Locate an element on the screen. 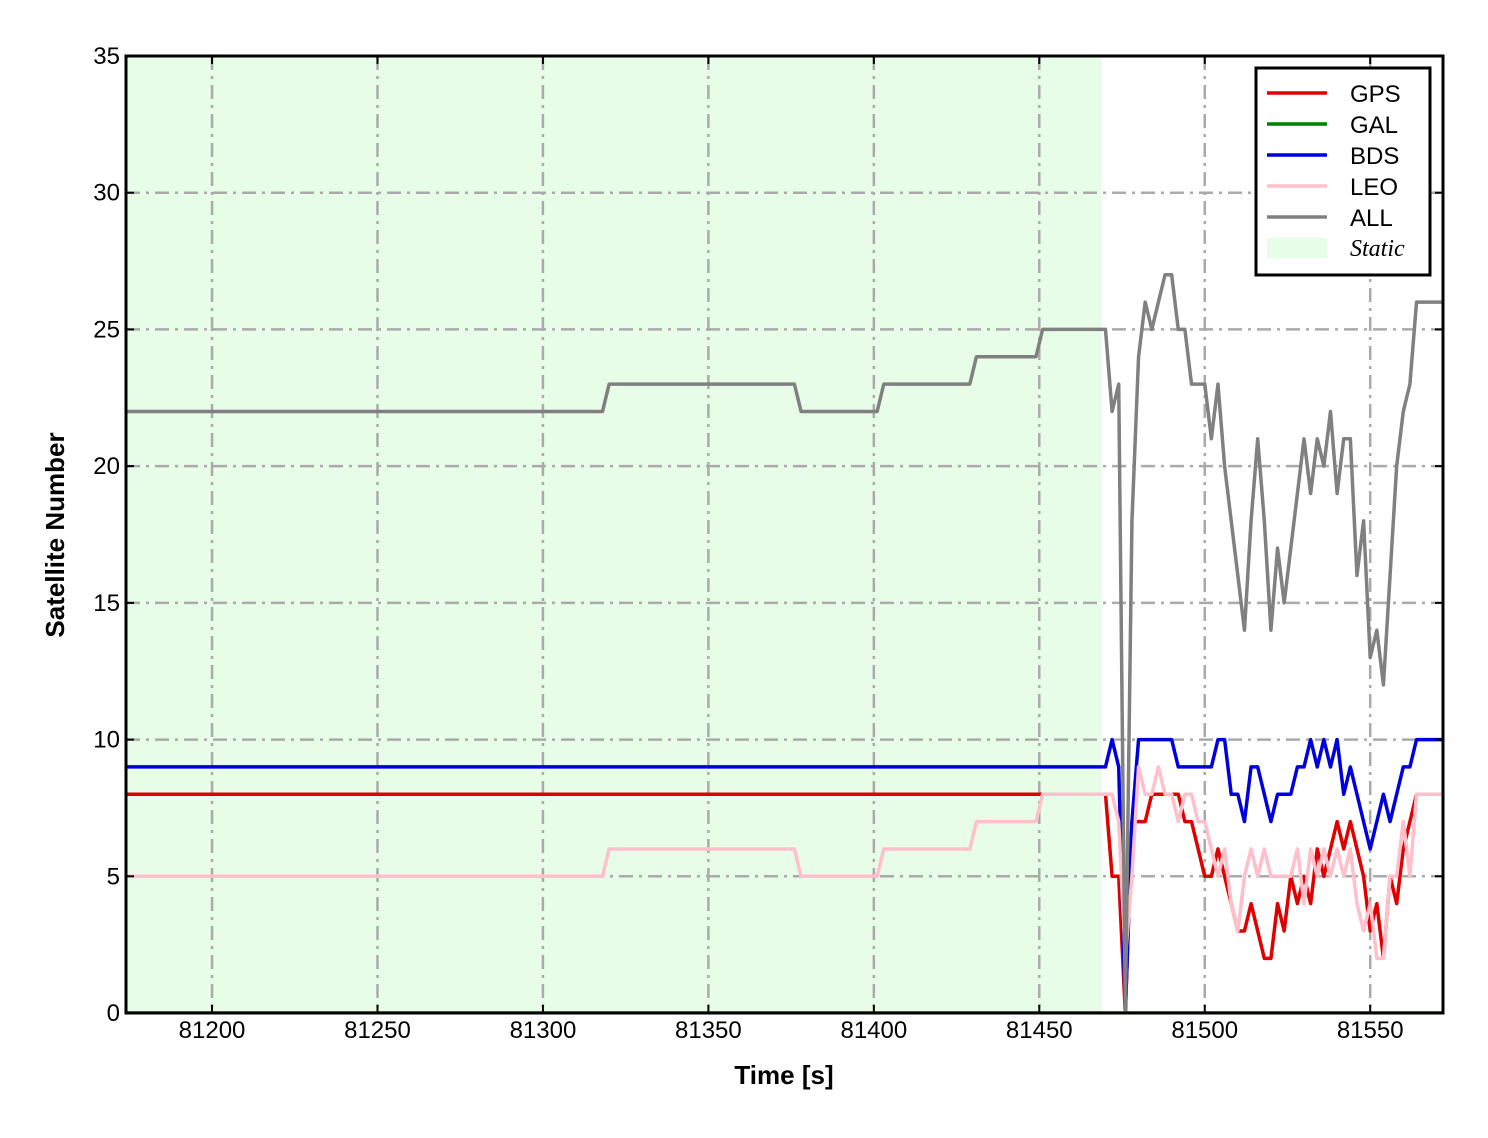  y-tick-label: 25 is located at coordinates (106, 329).